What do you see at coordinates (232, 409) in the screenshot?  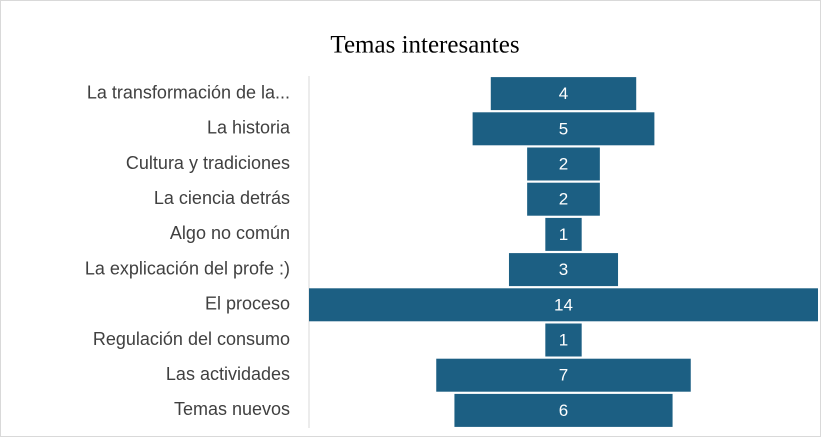 I see `category-label: Temas nuevos` at bounding box center [232, 409].